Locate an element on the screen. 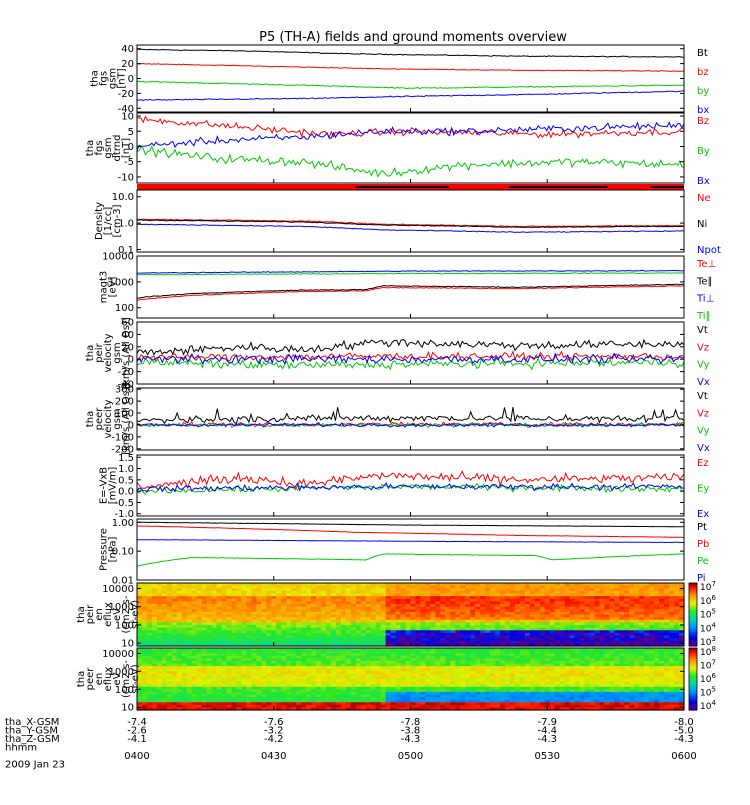  legend-label: Pb is located at coordinates (703, 544).